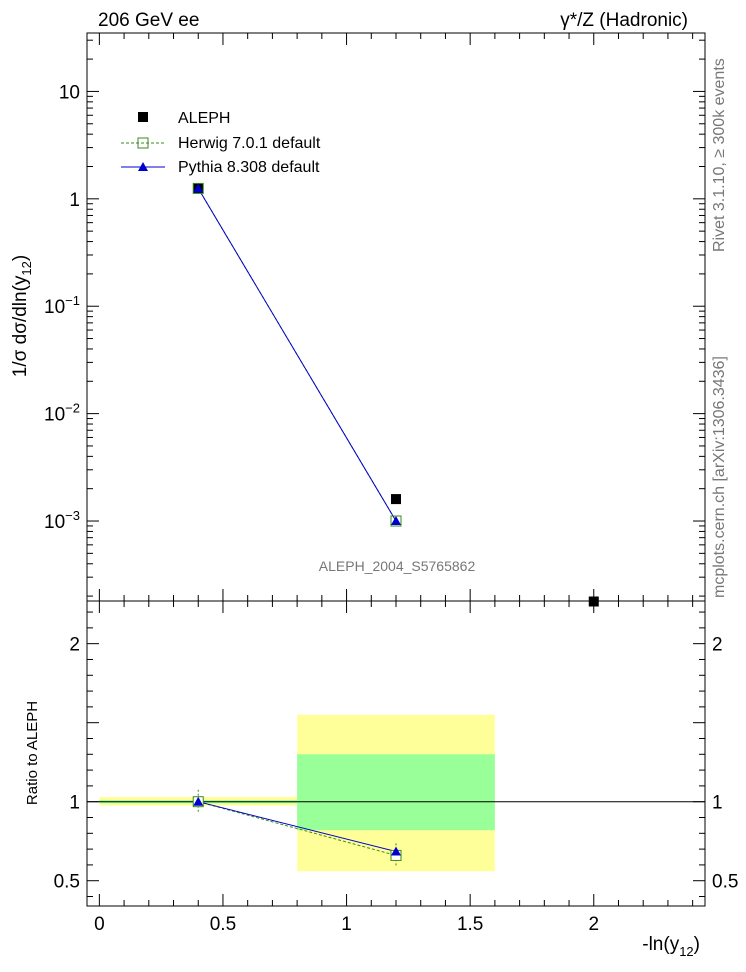 The height and width of the screenshot is (972, 746). I want to click on pythia-main-line, so click(297, 355).